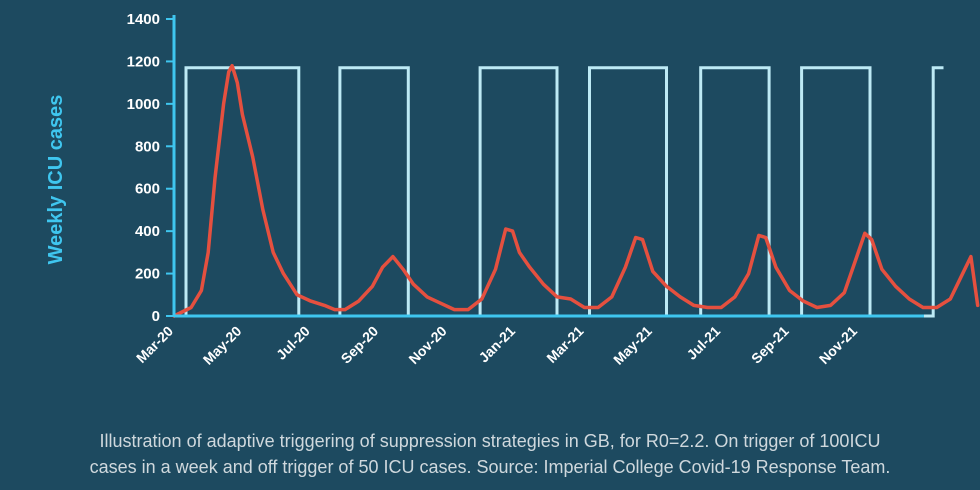 This screenshot has width=980, height=490. What do you see at coordinates (147, 146) in the screenshot?
I see `y-tick-label: 800` at bounding box center [147, 146].